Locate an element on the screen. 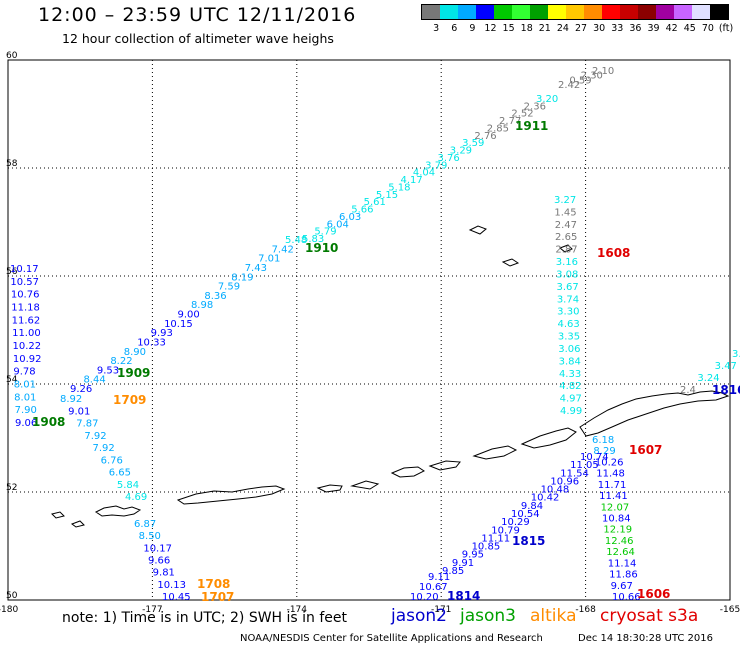  wave-height-value: 9.95 is located at coordinates (473, 555).